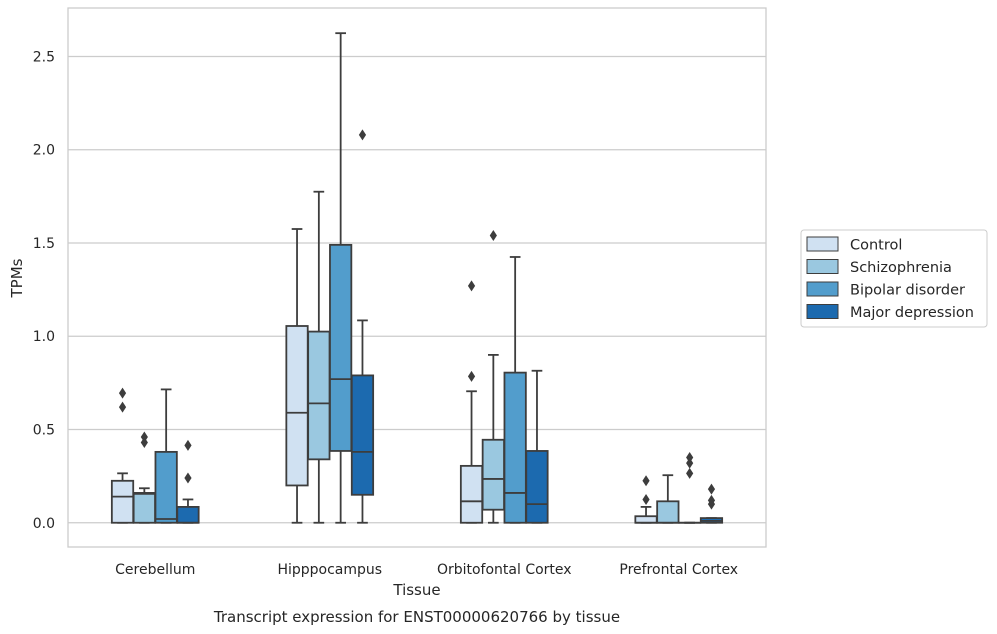 This screenshot has height=634, width=997. Describe the element at coordinates (901, 268) in the screenshot. I see `legend-label: Schizophrenia` at that location.